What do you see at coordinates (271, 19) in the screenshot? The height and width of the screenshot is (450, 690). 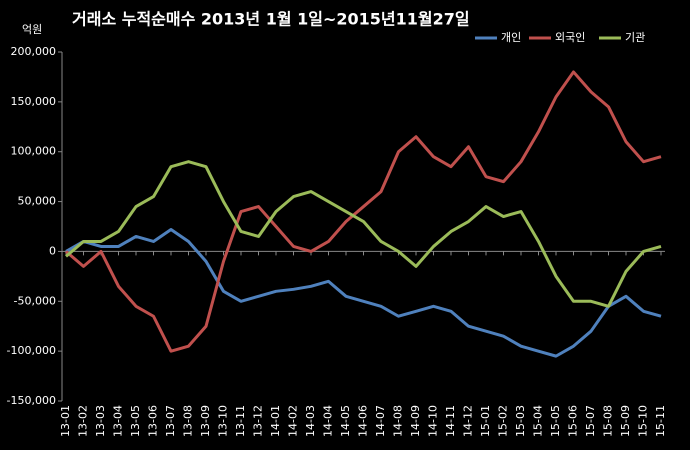 I see `chart-title: 거래소 누적순매수 2013년 1월 1일~2015년11월27일` at bounding box center [271, 19].